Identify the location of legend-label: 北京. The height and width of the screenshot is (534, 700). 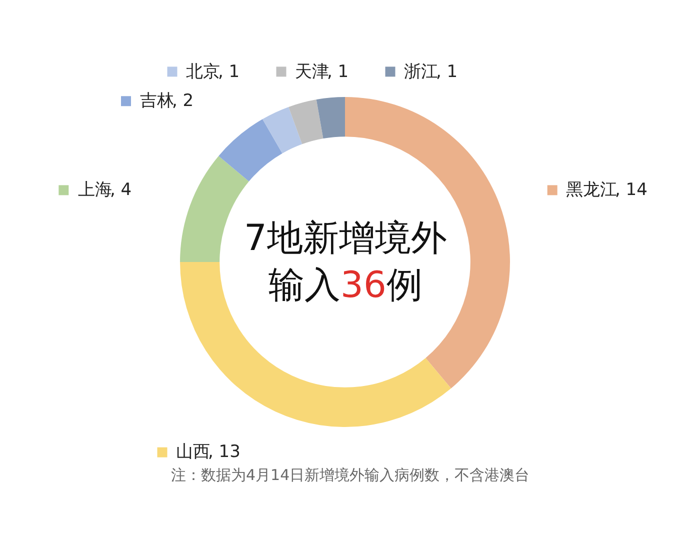
(203, 72).